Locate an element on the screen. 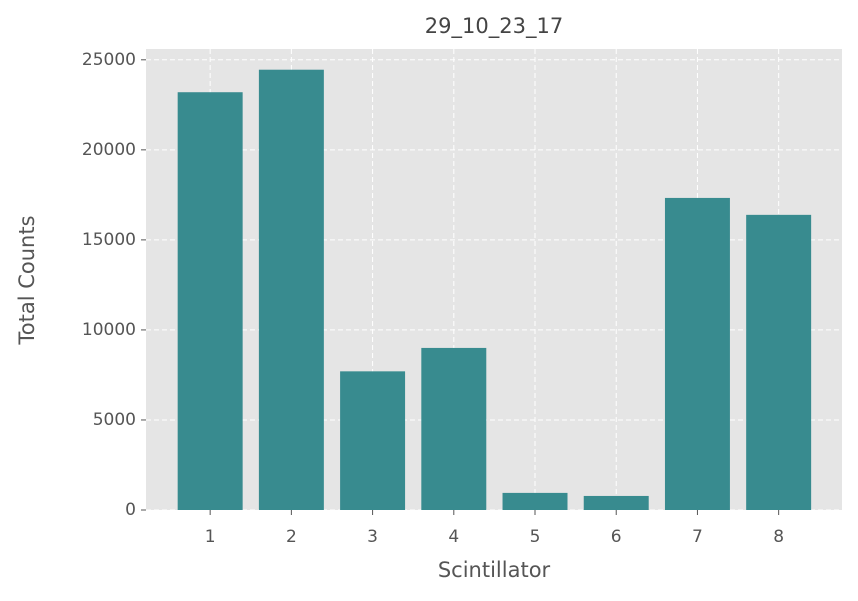 The height and width of the screenshot is (601, 858). x-tick-label: 8 is located at coordinates (778, 537).